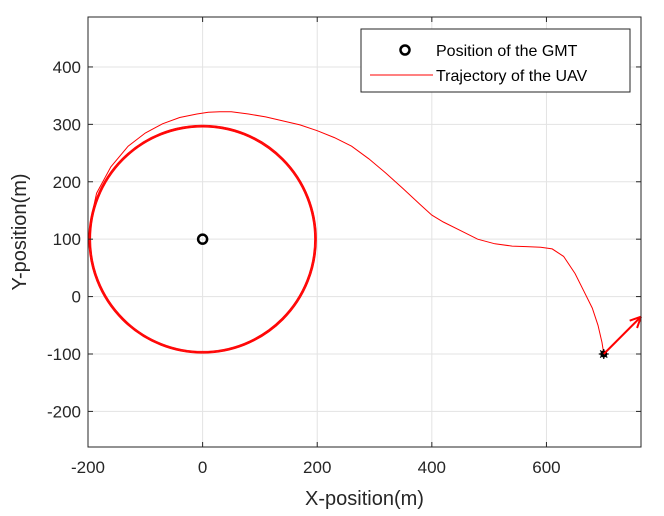 This screenshot has height=516, width=664. I want to click on y-tick-label: -200, so click(64, 411).